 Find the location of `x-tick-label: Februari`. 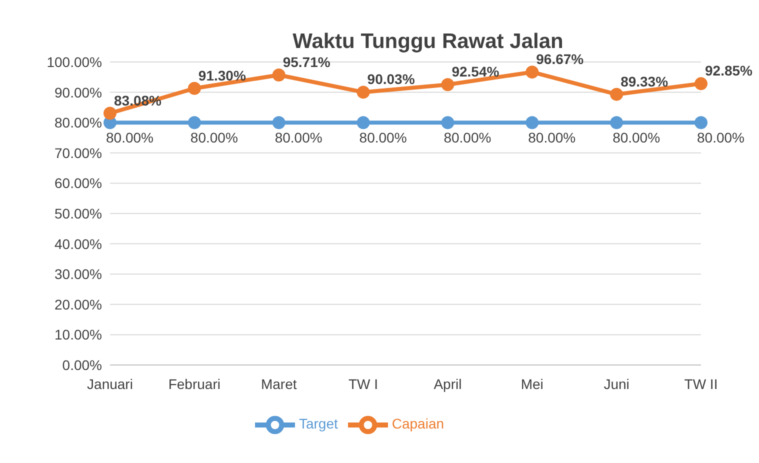

x-tick-label: Februari is located at coordinates (194, 384).